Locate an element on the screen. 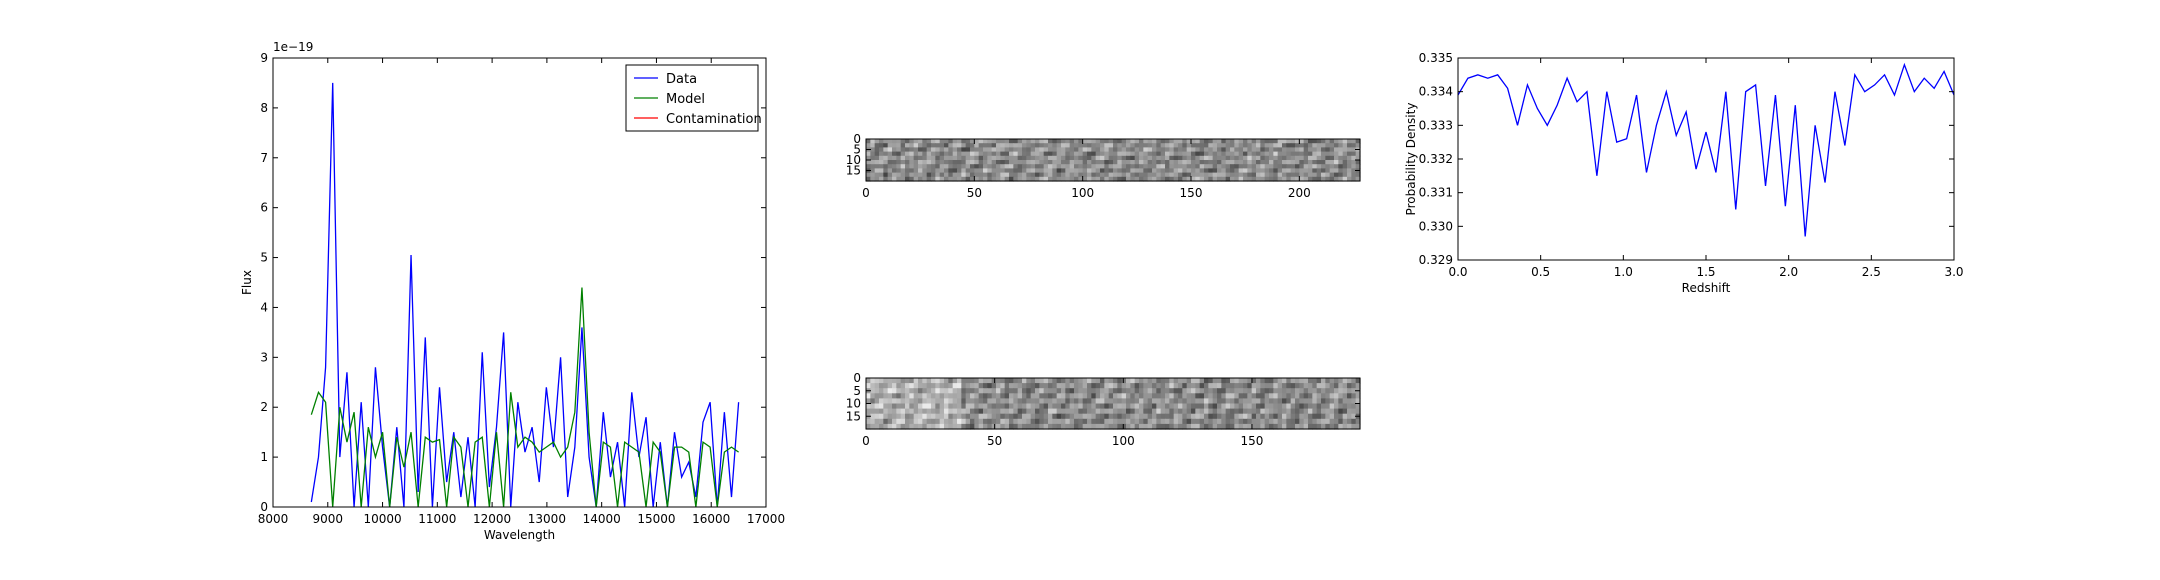  y-tick-label: 3 is located at coordinates (264, 357).